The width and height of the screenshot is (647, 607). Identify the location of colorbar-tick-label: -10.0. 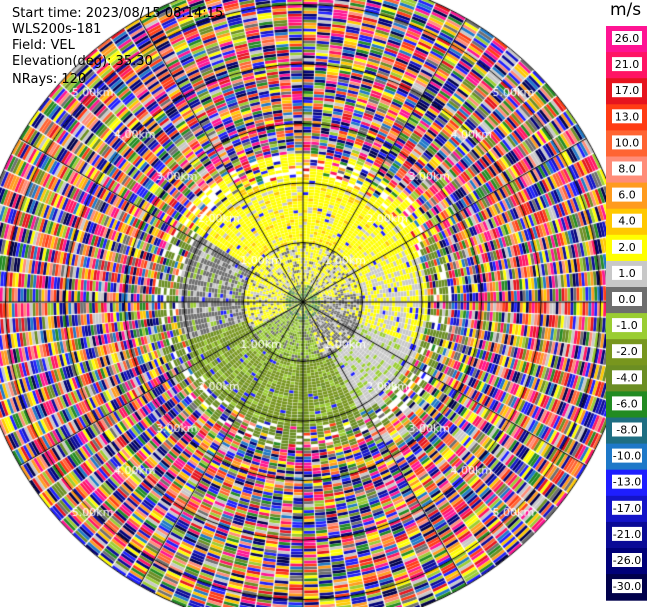
(627, 456).